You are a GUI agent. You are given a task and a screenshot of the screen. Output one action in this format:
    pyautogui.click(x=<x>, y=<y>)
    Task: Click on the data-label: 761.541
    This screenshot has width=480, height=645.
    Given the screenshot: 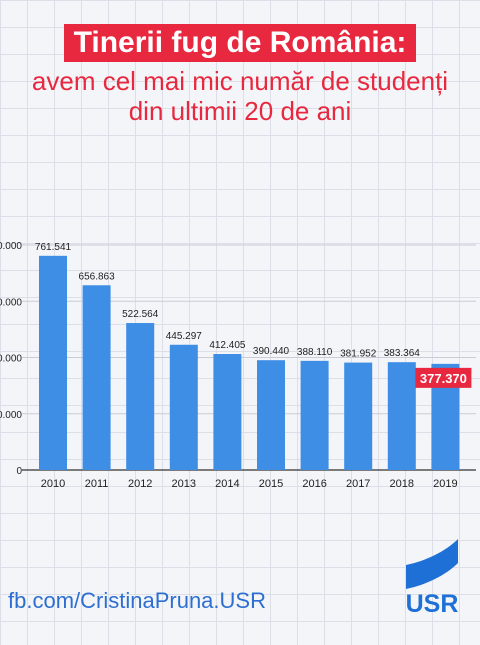 What is the action you would take?
    pyautogui.click(x=53, y=247)
    